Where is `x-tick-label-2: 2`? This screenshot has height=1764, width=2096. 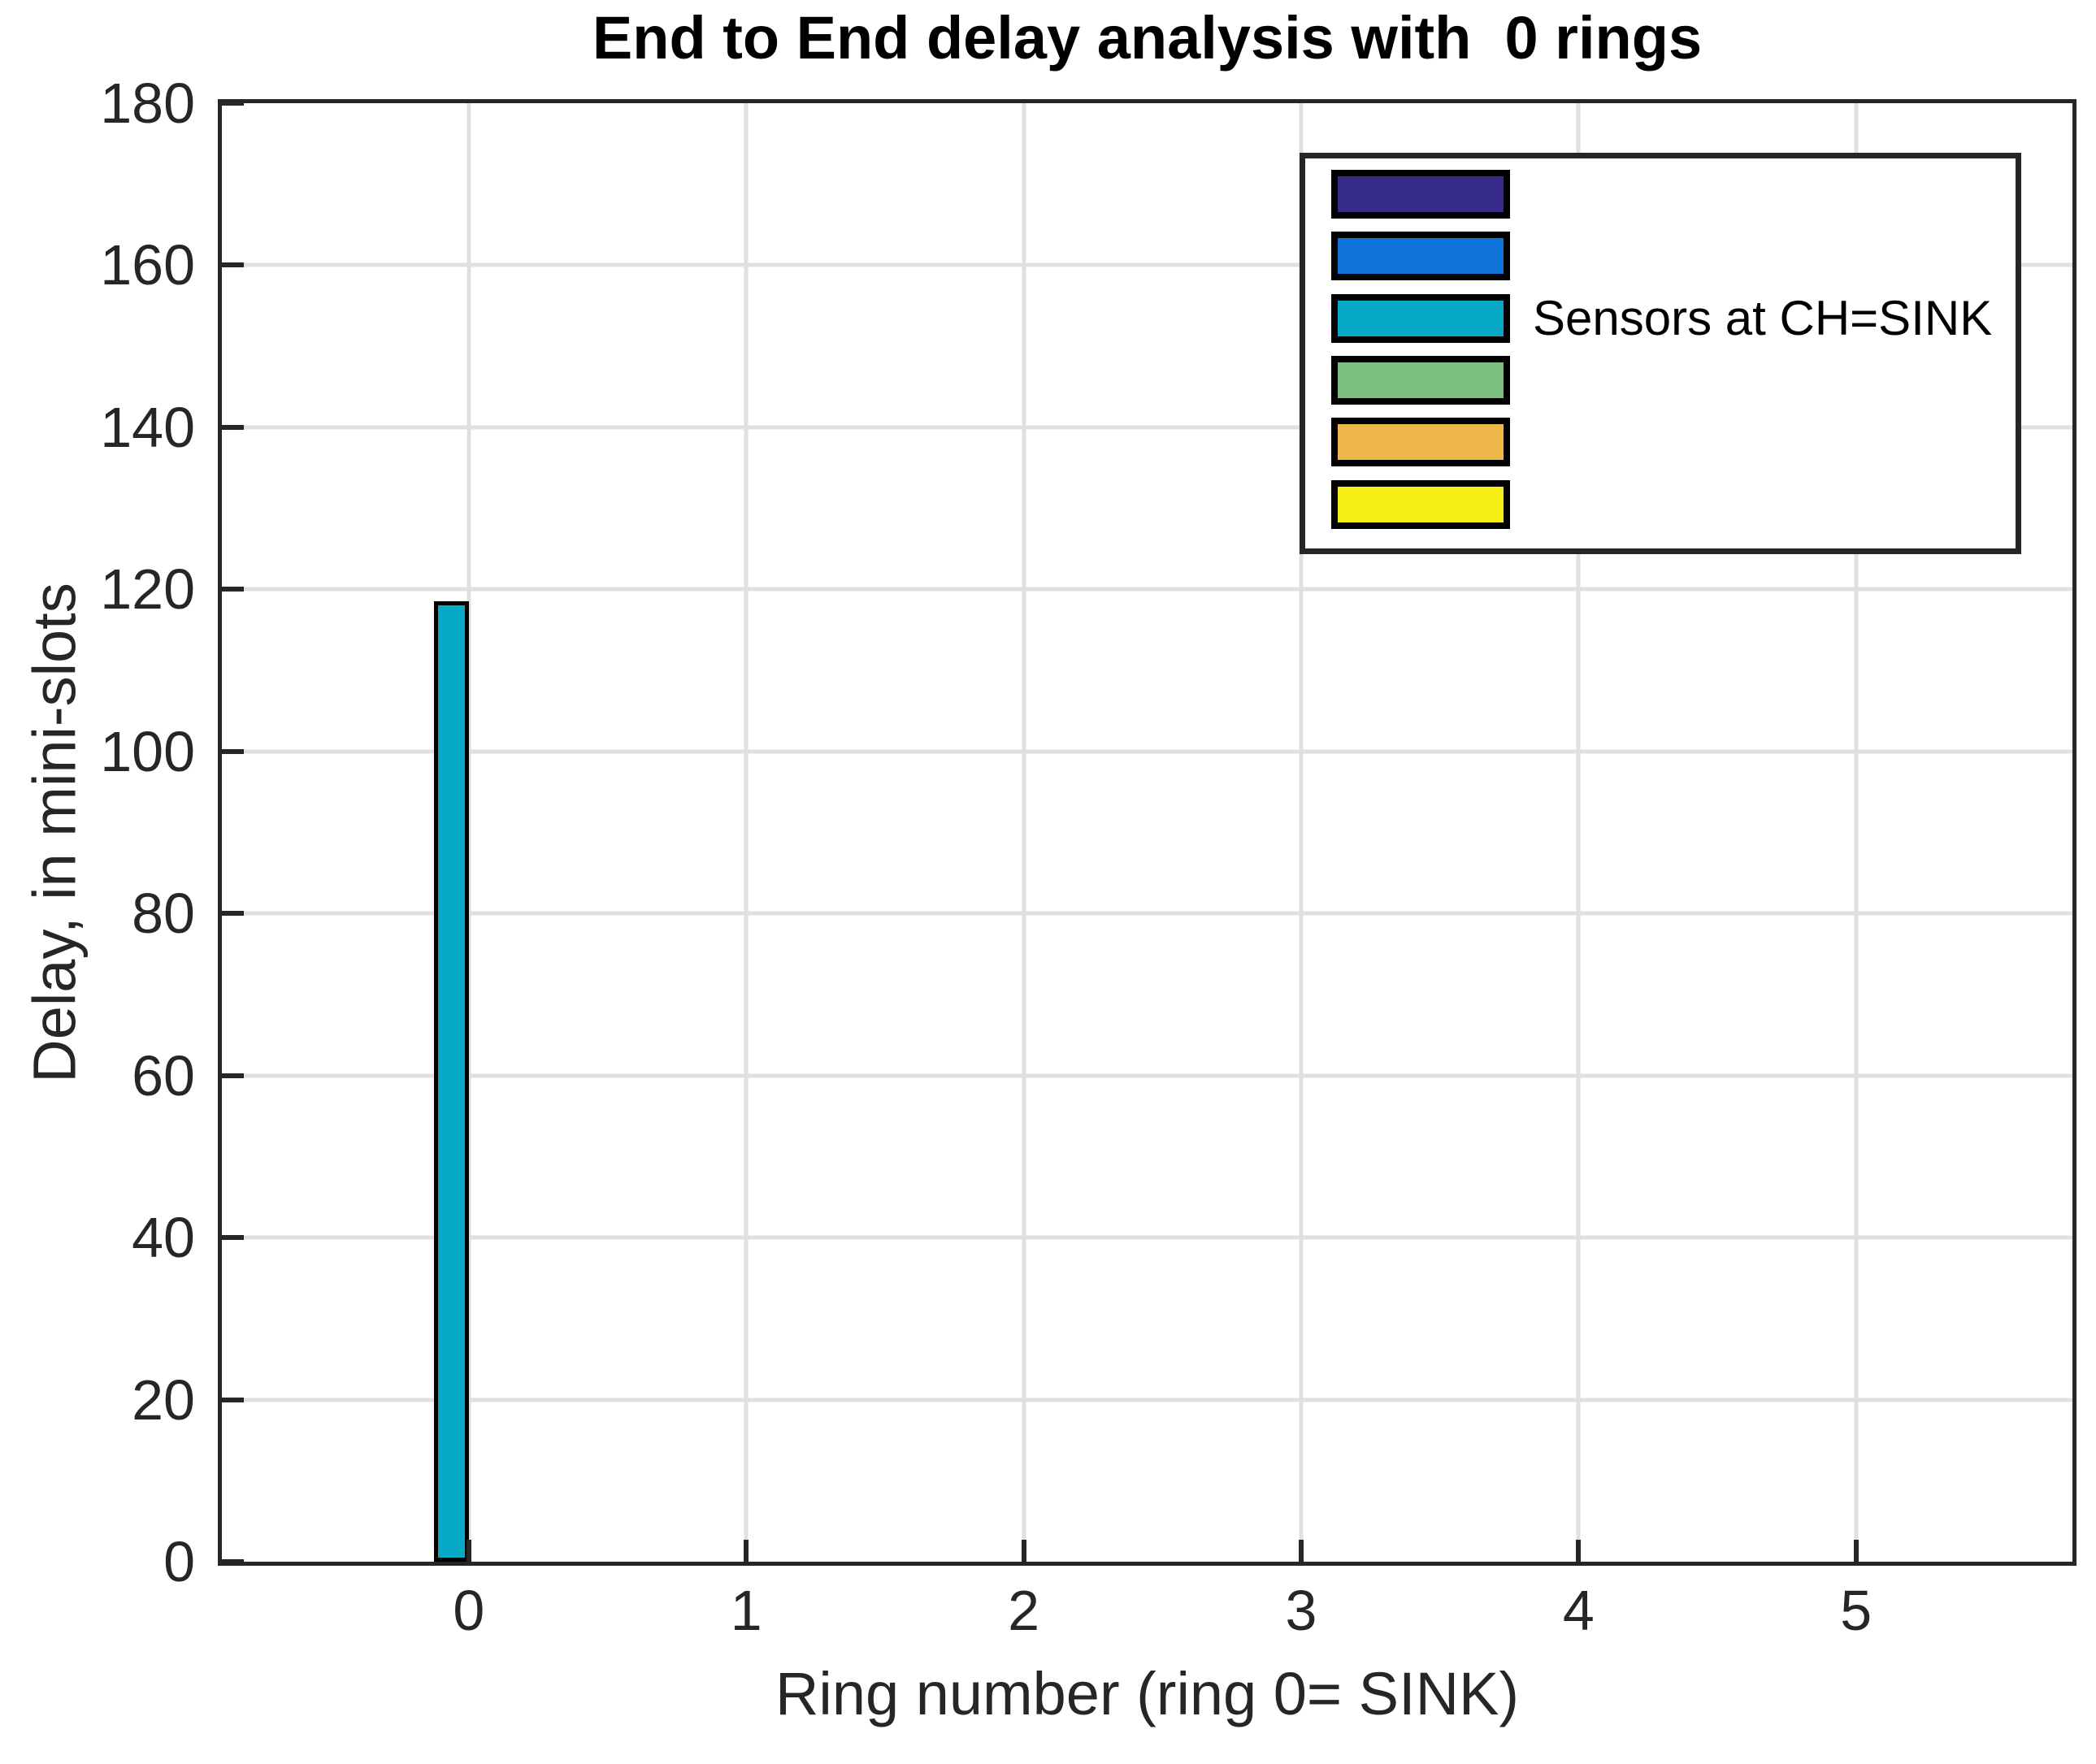 x-tick-label-2: 2 is located at coordinates (1024, 1610).